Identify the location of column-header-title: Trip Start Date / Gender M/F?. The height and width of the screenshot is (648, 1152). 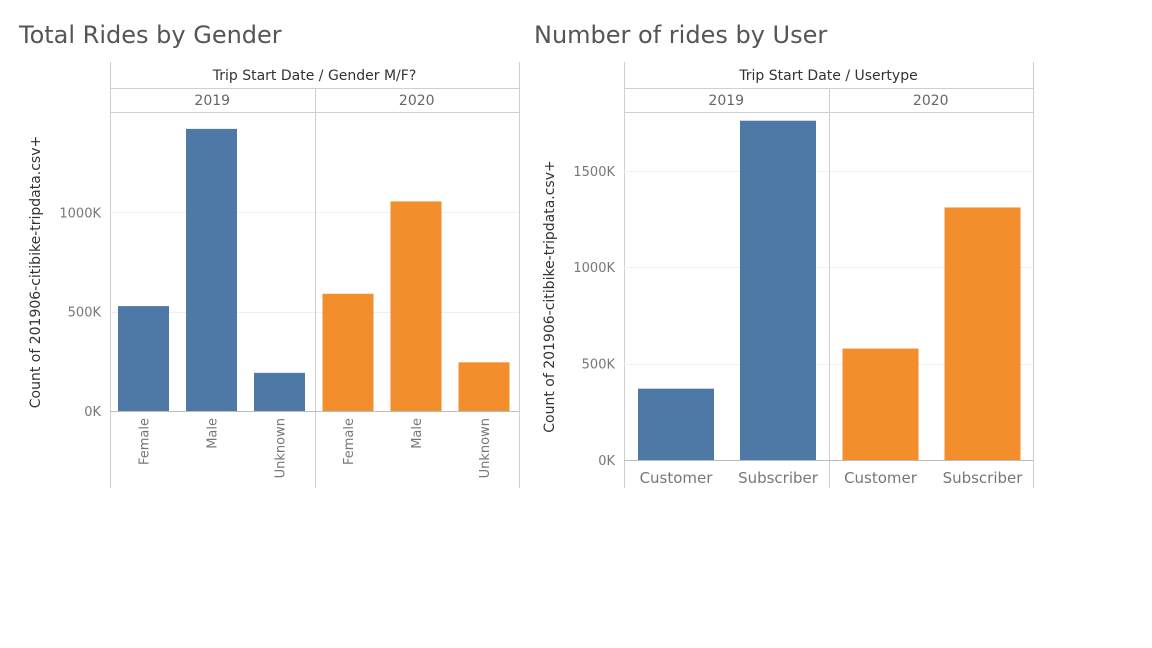
(314, 76).